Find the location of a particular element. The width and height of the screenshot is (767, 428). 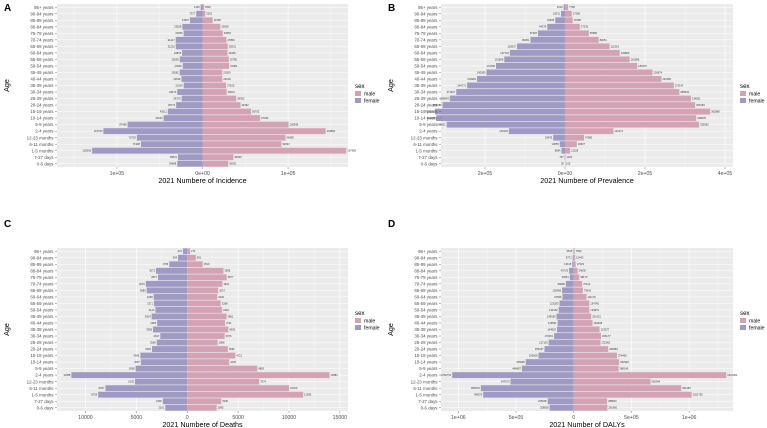

data-label-female: 196380 is located at coordinates (481, 72).